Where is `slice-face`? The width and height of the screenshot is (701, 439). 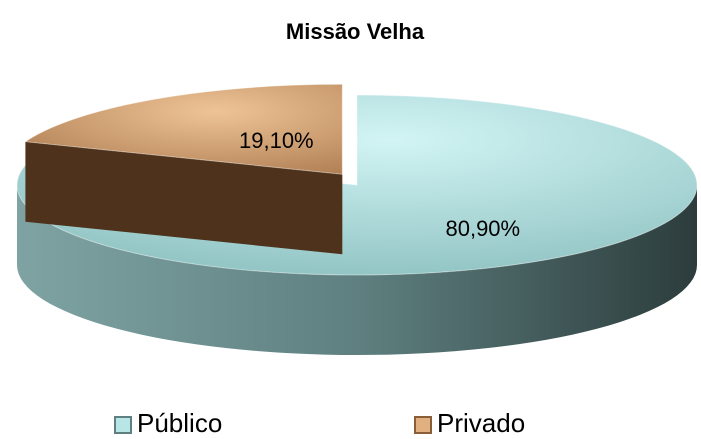 slice-face is located at coordinates (184, 198).